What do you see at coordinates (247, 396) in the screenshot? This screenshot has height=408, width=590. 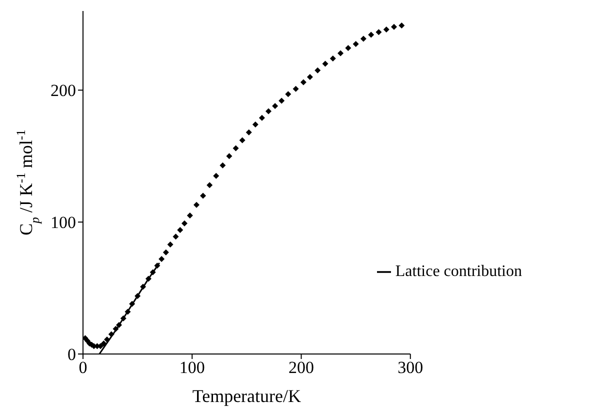 I see `x-axis-title: Temperature/K` at bounding box center [247, 396].